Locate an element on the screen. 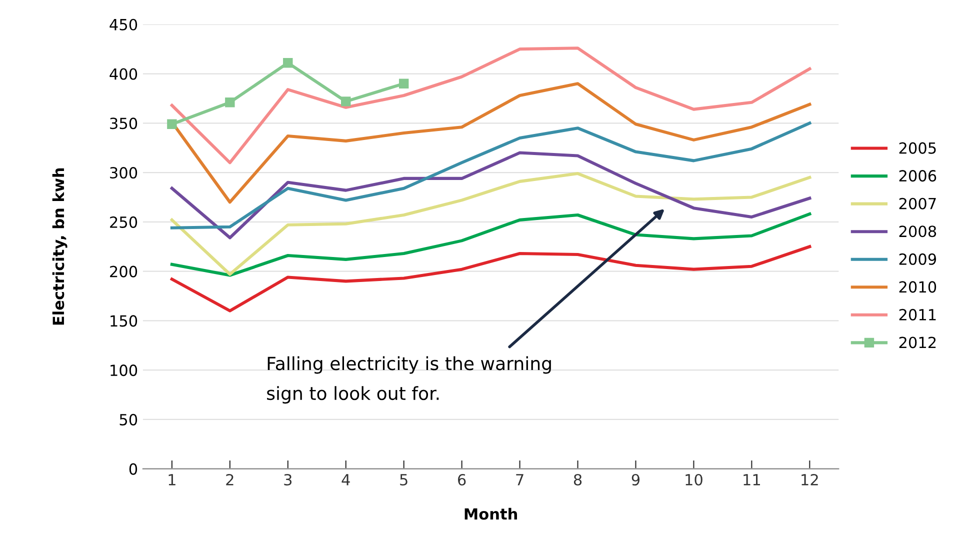 The height and width of the screenshot is (542, 953). y-tick-label: 400 is located at coordinates (124, 74).